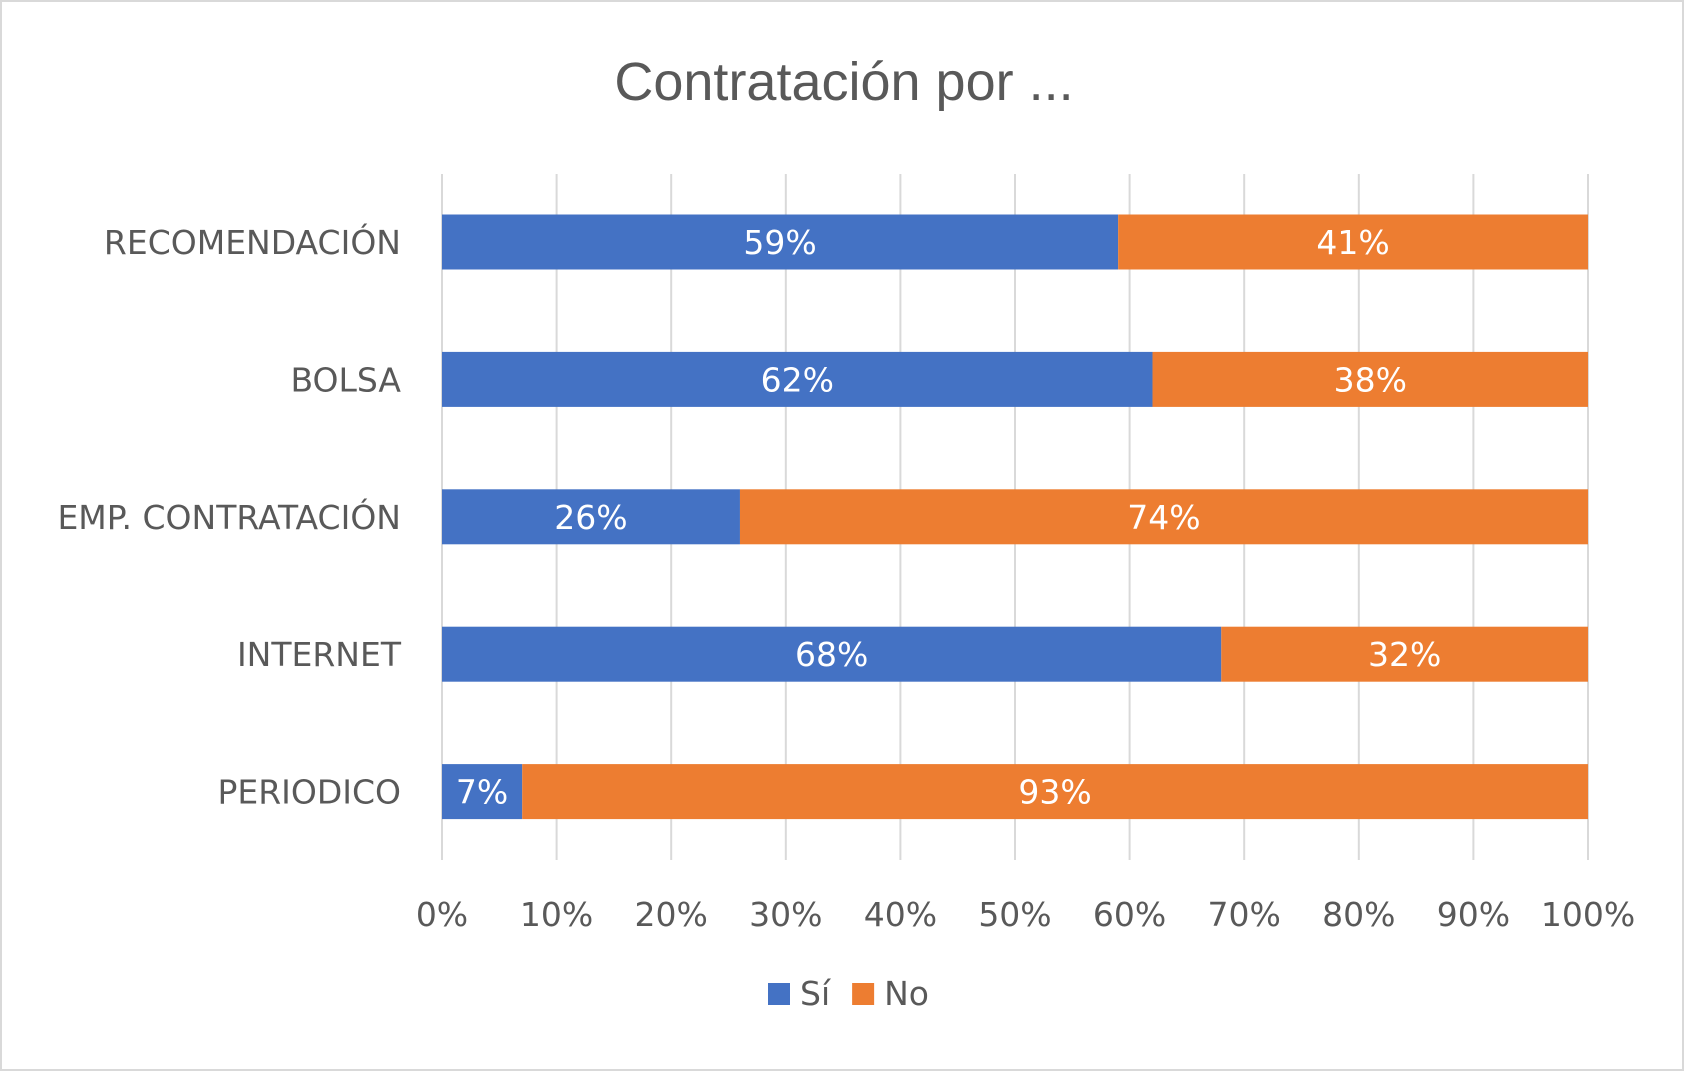  Describe the element at coordinates (906, 993) in the screenshot. I see `legend-label-no: No` at that location.